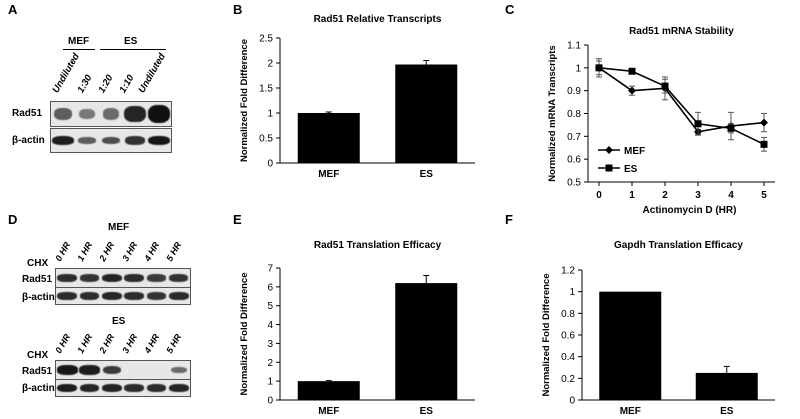 Image resolution: width=800 pixels, height=419 pixels. Describe the element at coordinates (38, 388) in the screenshot. I see `blot-d-es-row-actin: β-actin` at that location.